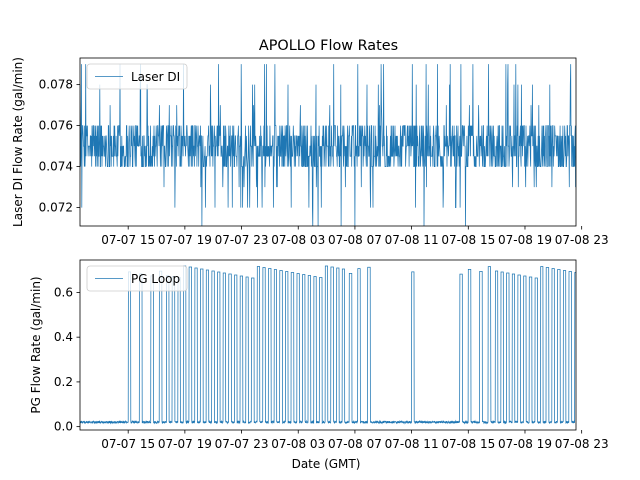 This screenshot has height=480, width=640. What do you see at coordinates (582, 240) in the screenshot?
I see `laser-di-x-tick-label: 07-08 23` at bounding box center [582, 240].